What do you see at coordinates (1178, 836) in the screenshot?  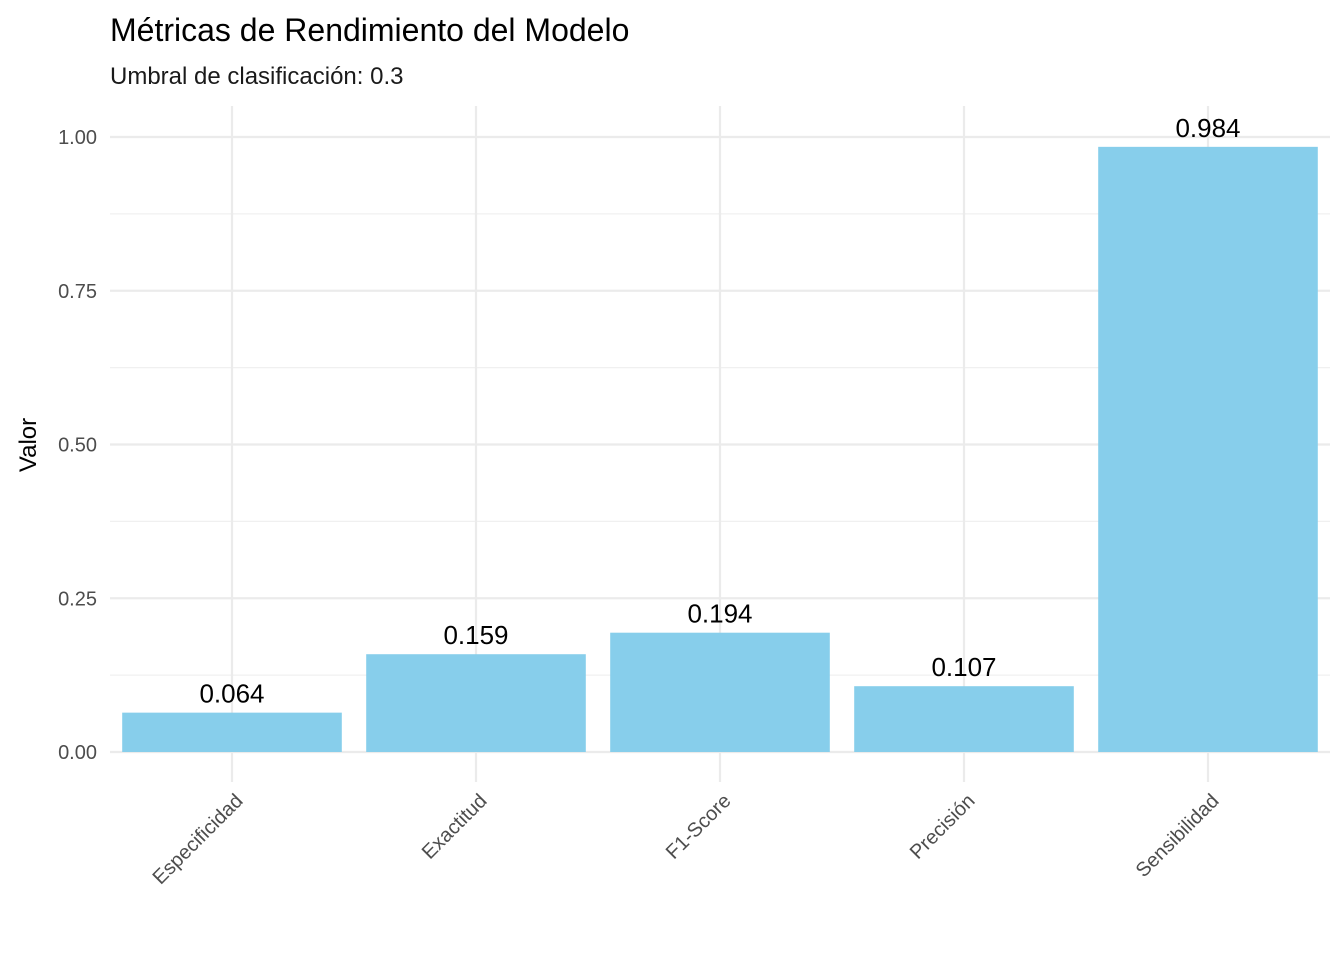 I see `x-tick-label: Sensibilidad` at bounding box center [1178, 836].